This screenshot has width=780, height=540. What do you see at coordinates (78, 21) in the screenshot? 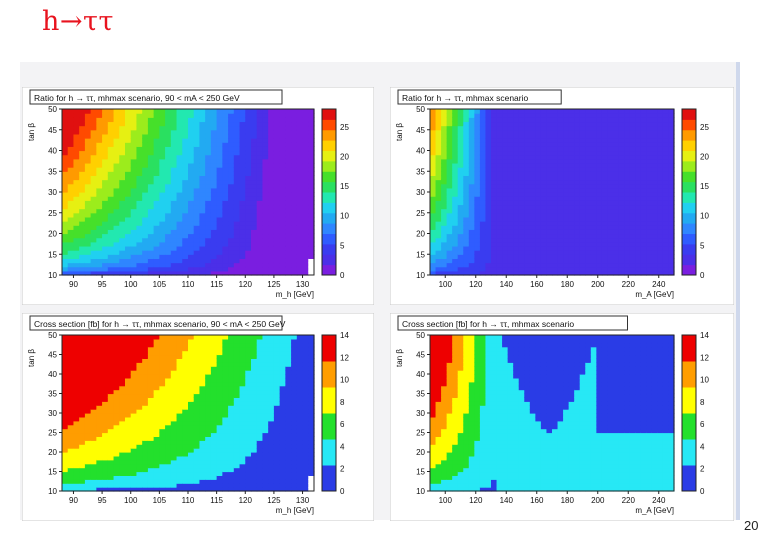
I see `slide-title: h→ττ` at bounding box center [78, 21].